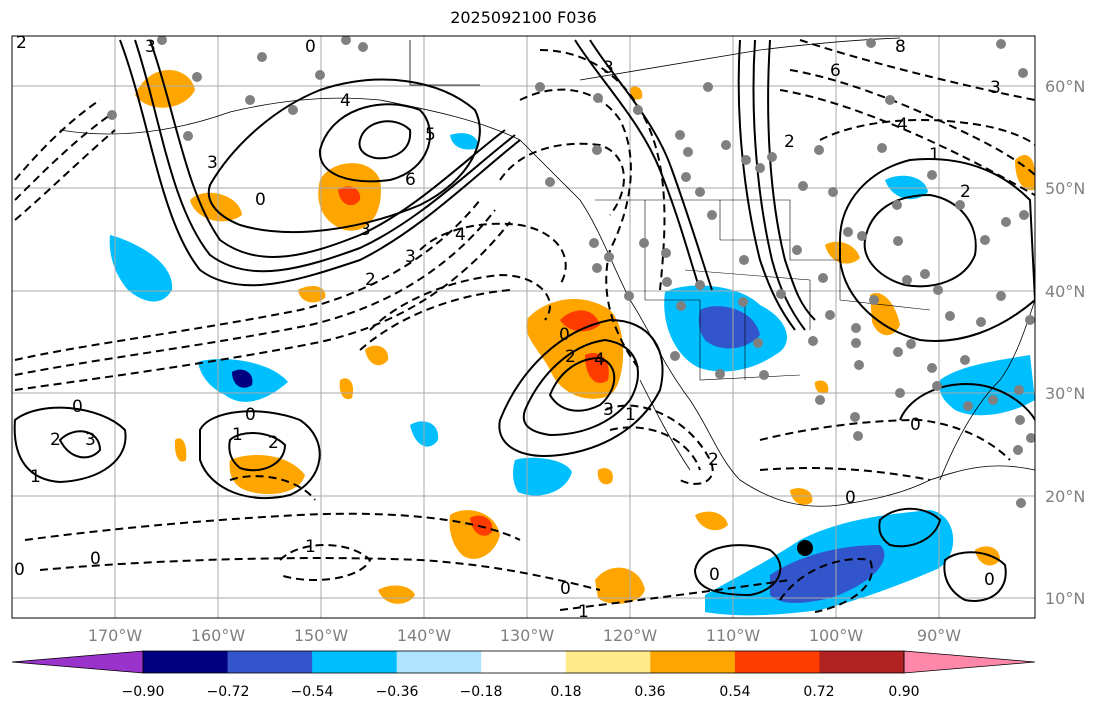 This screenshot has width=1105, height=712. Describe the element at coordinates (939, 635) in the screenshot. I see `lon-label: 90°W` at that location.